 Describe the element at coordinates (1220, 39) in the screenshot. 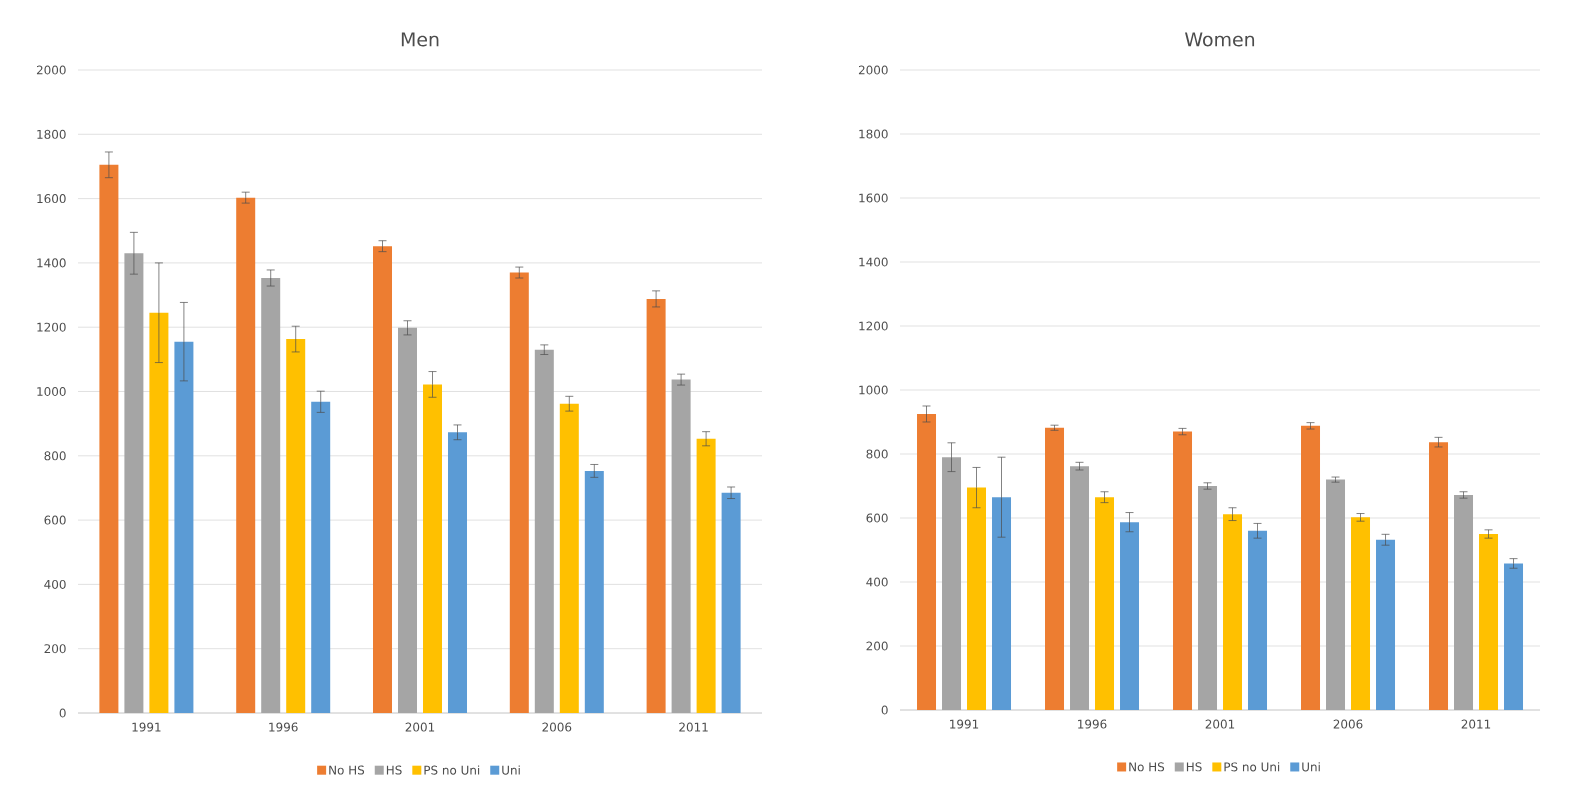

I see `chart-title: Women` at that location.